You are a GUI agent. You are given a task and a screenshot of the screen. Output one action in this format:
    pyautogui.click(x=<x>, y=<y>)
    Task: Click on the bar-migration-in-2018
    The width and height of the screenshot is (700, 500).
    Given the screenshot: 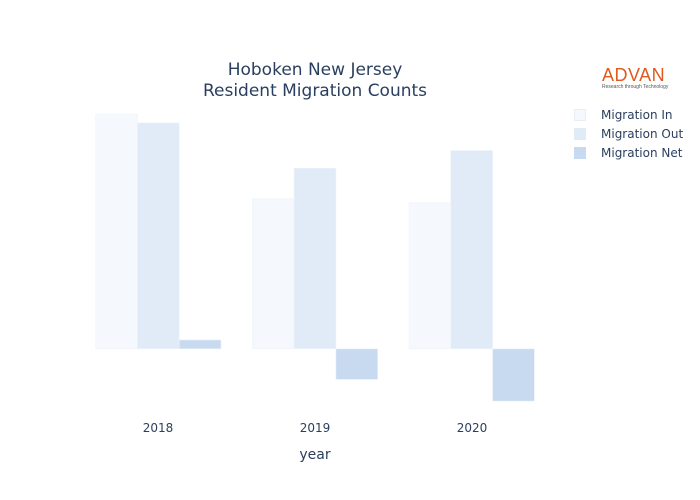 What is the action you would take?
    pyautogui.click(x=116, y=231)
    